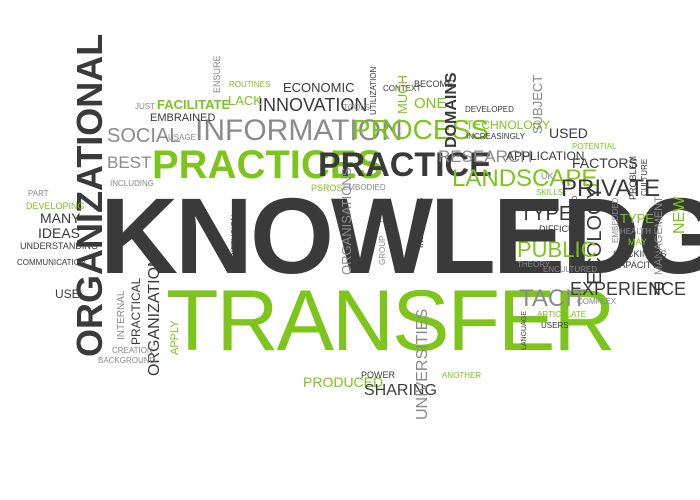 The image size is (700, 500). Describe the element at coordinates (405, 165) in the screenshot. I see `word: PRACTICE` at that location.